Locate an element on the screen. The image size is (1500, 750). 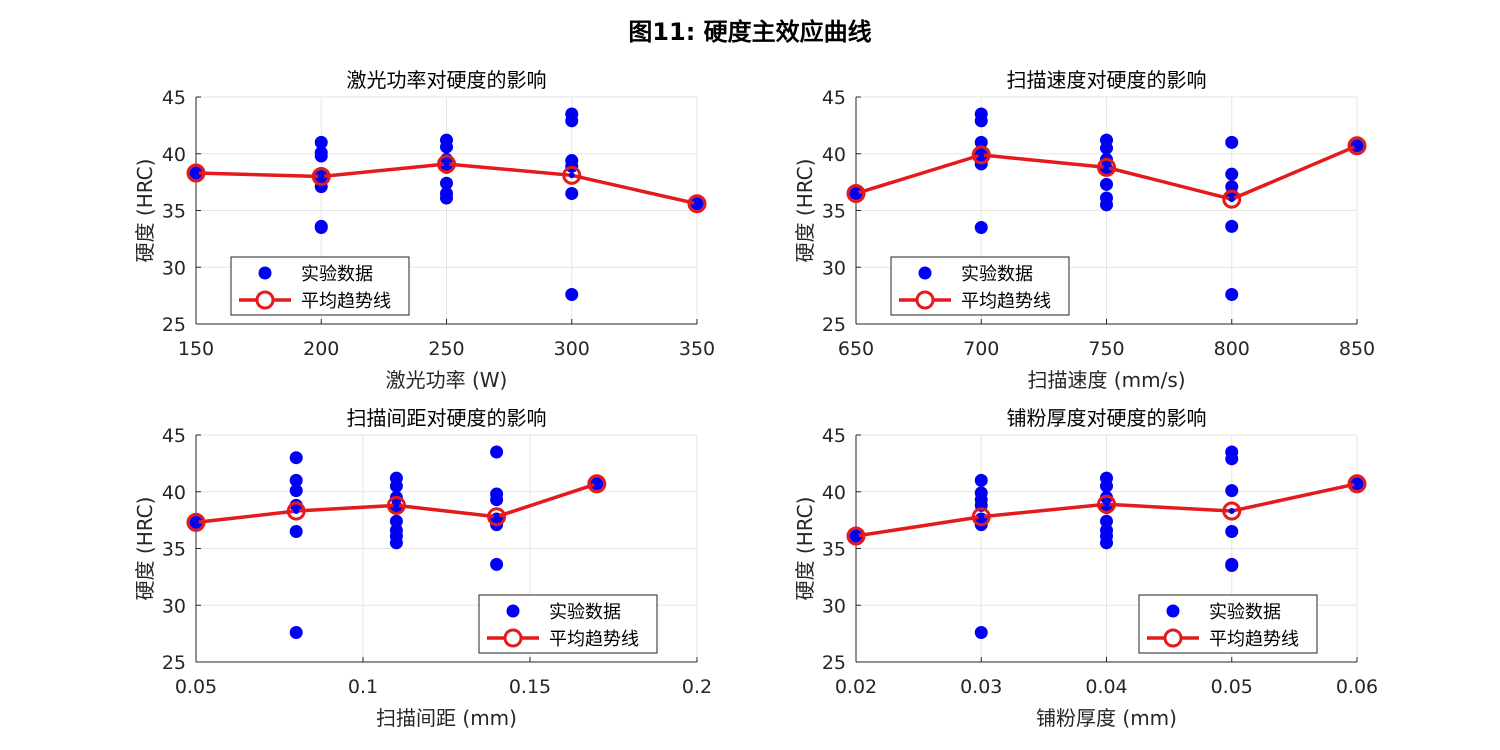
x-tick-label: 0.15 is located at coordinates (530, 687).